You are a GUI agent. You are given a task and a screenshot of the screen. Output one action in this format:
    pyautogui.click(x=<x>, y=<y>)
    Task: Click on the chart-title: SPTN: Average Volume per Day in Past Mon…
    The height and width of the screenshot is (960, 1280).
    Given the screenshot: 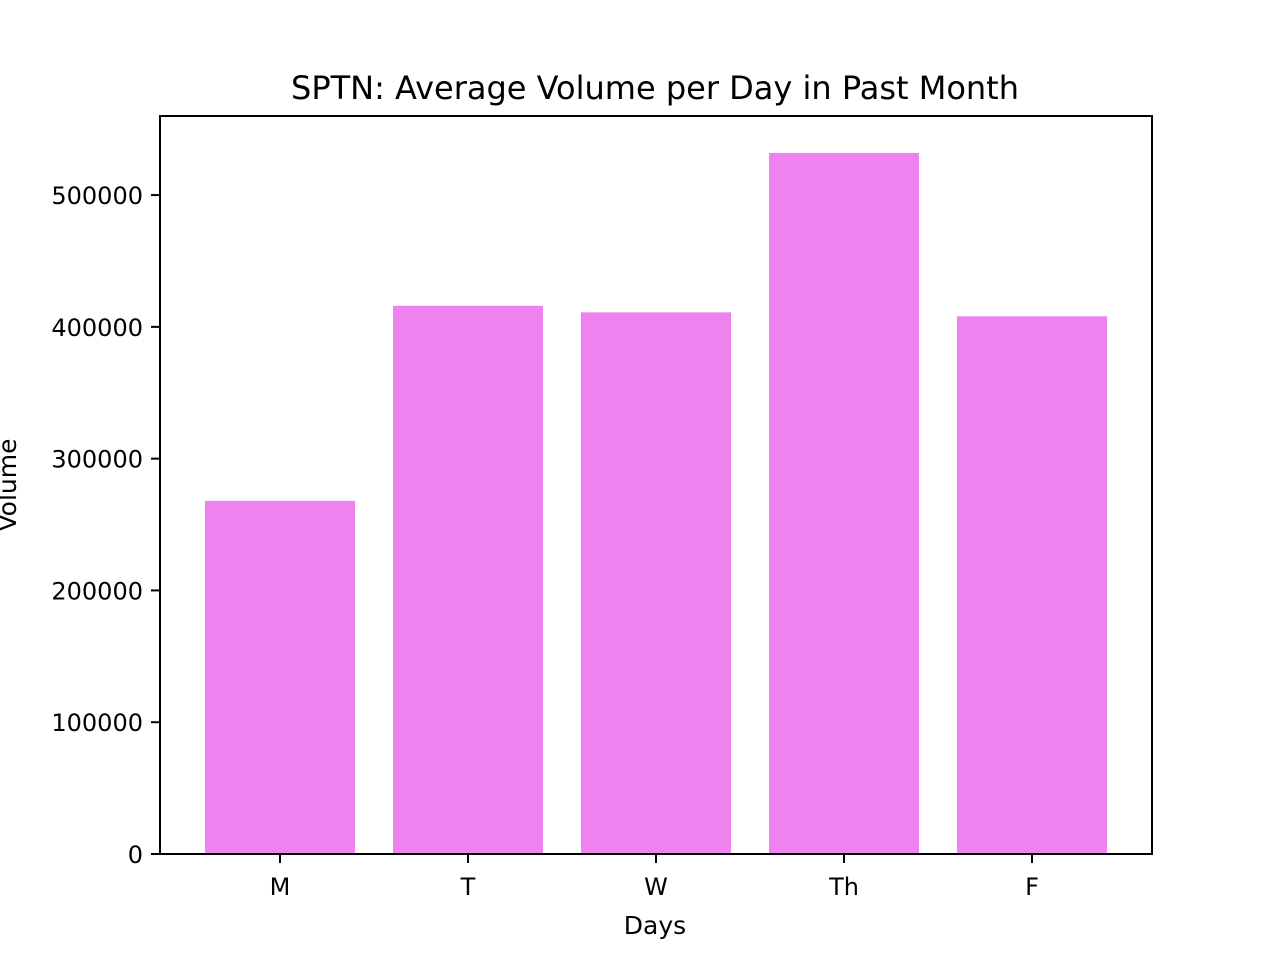 What is the action you would take?
    pyautogui.click(x=655, y=88)
    